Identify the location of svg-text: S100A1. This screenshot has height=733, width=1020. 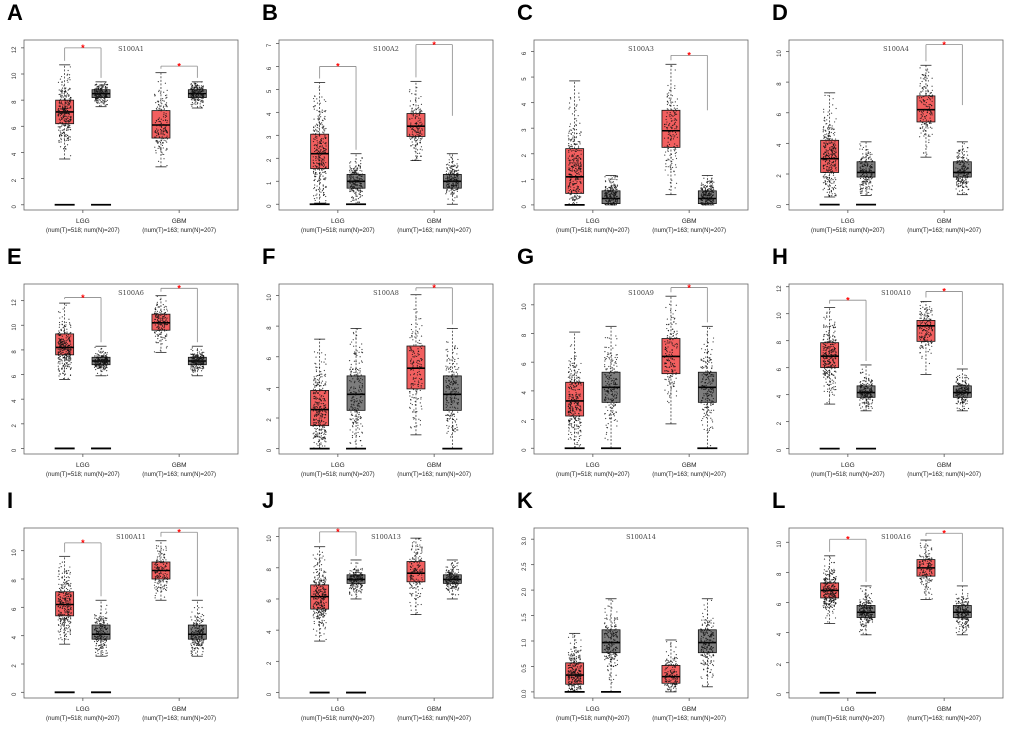
(131, 49).